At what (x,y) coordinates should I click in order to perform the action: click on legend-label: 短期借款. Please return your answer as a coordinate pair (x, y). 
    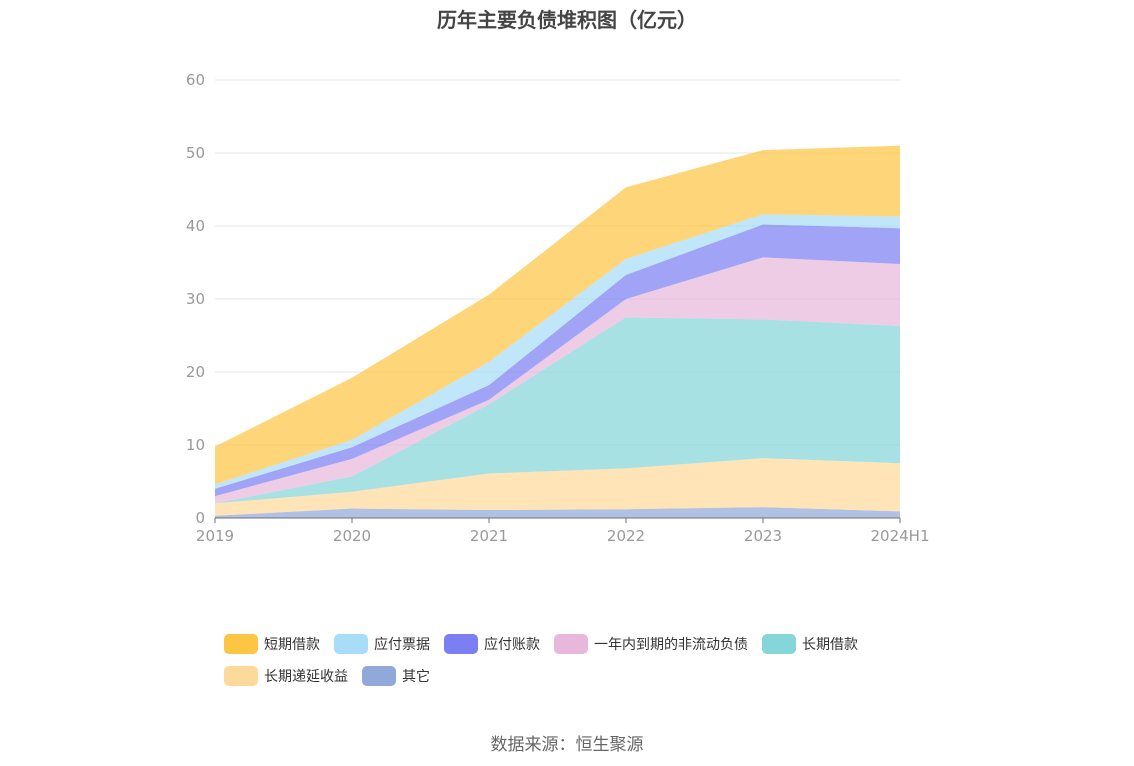
    Looking at the image, I should click on (292, 645).